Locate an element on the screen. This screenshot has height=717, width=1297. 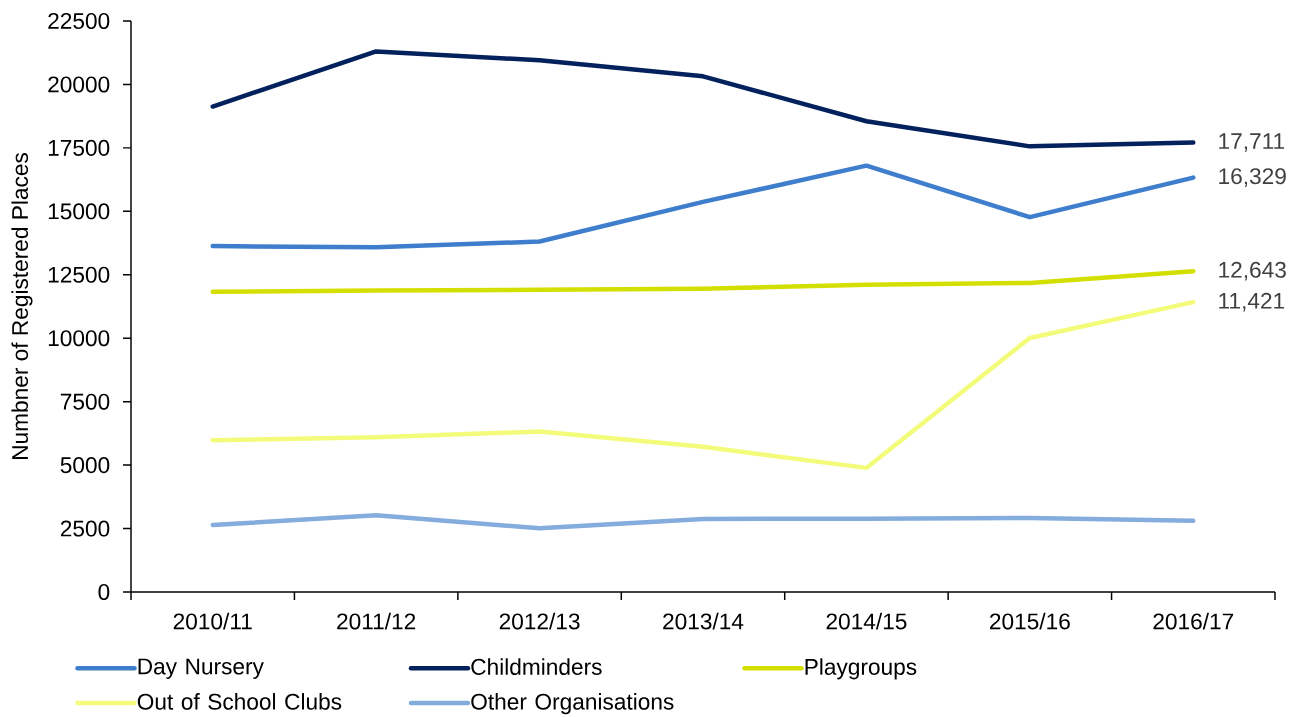
legend-label: Childminders is located at coordinates (536, 666).